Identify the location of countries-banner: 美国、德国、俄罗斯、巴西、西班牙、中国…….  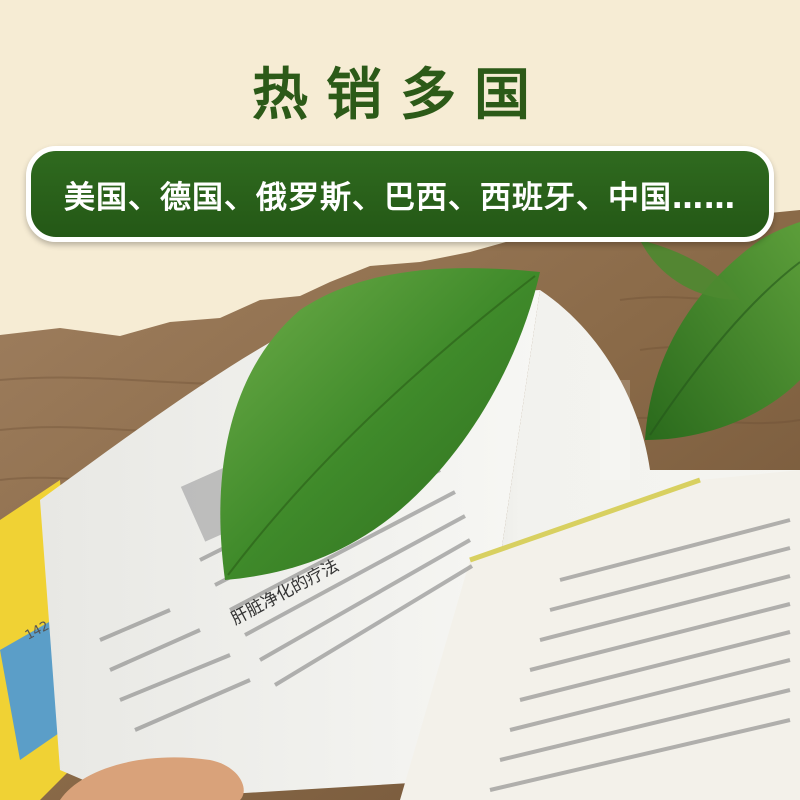
(400, 194).